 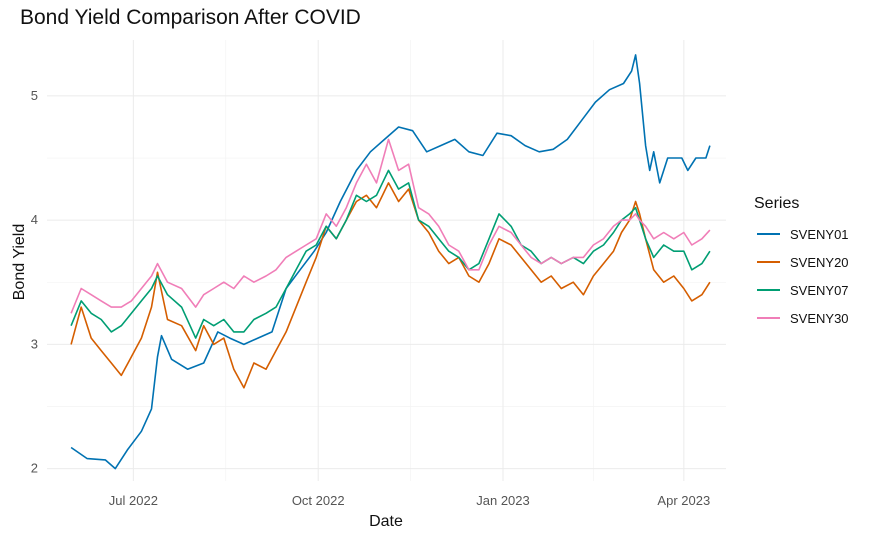 What do you see at coordinates (190, 17) in the screenshot?
I see `chart-title: Bond Yield Comparison After COVID` at bounding box center [190, 17].